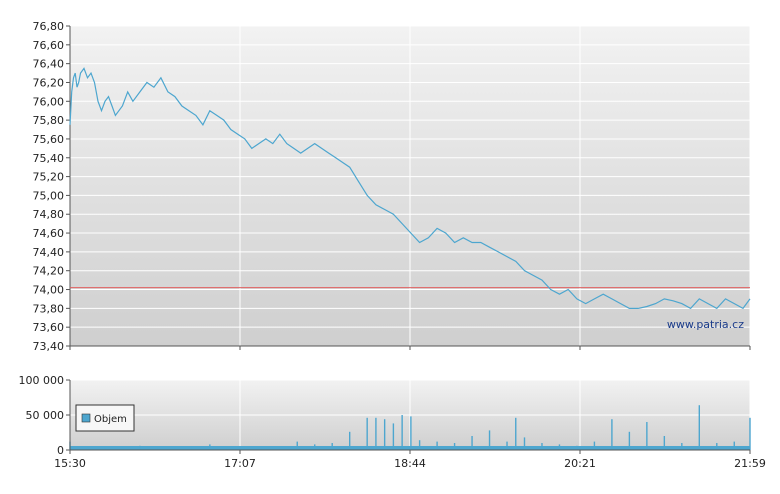 This screenshot has height=494, width=780. I want to click on y-tick-label: 73,60, so click(49, 327).